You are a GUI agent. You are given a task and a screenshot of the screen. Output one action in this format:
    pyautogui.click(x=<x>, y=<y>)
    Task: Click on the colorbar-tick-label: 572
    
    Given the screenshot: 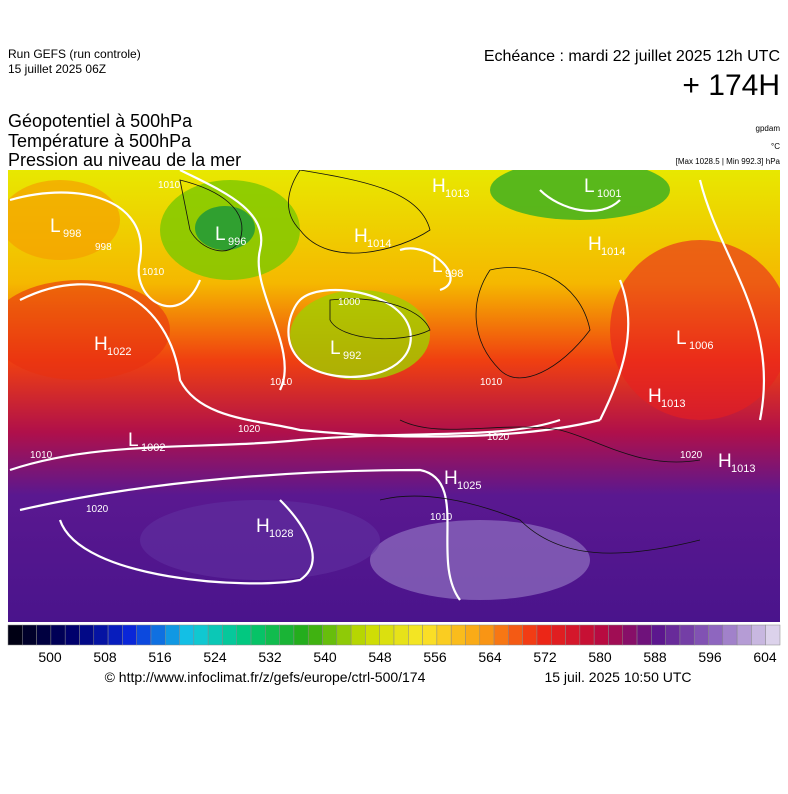 What is the action you would take?
    pyautogui.click(x=545, y=657)
    